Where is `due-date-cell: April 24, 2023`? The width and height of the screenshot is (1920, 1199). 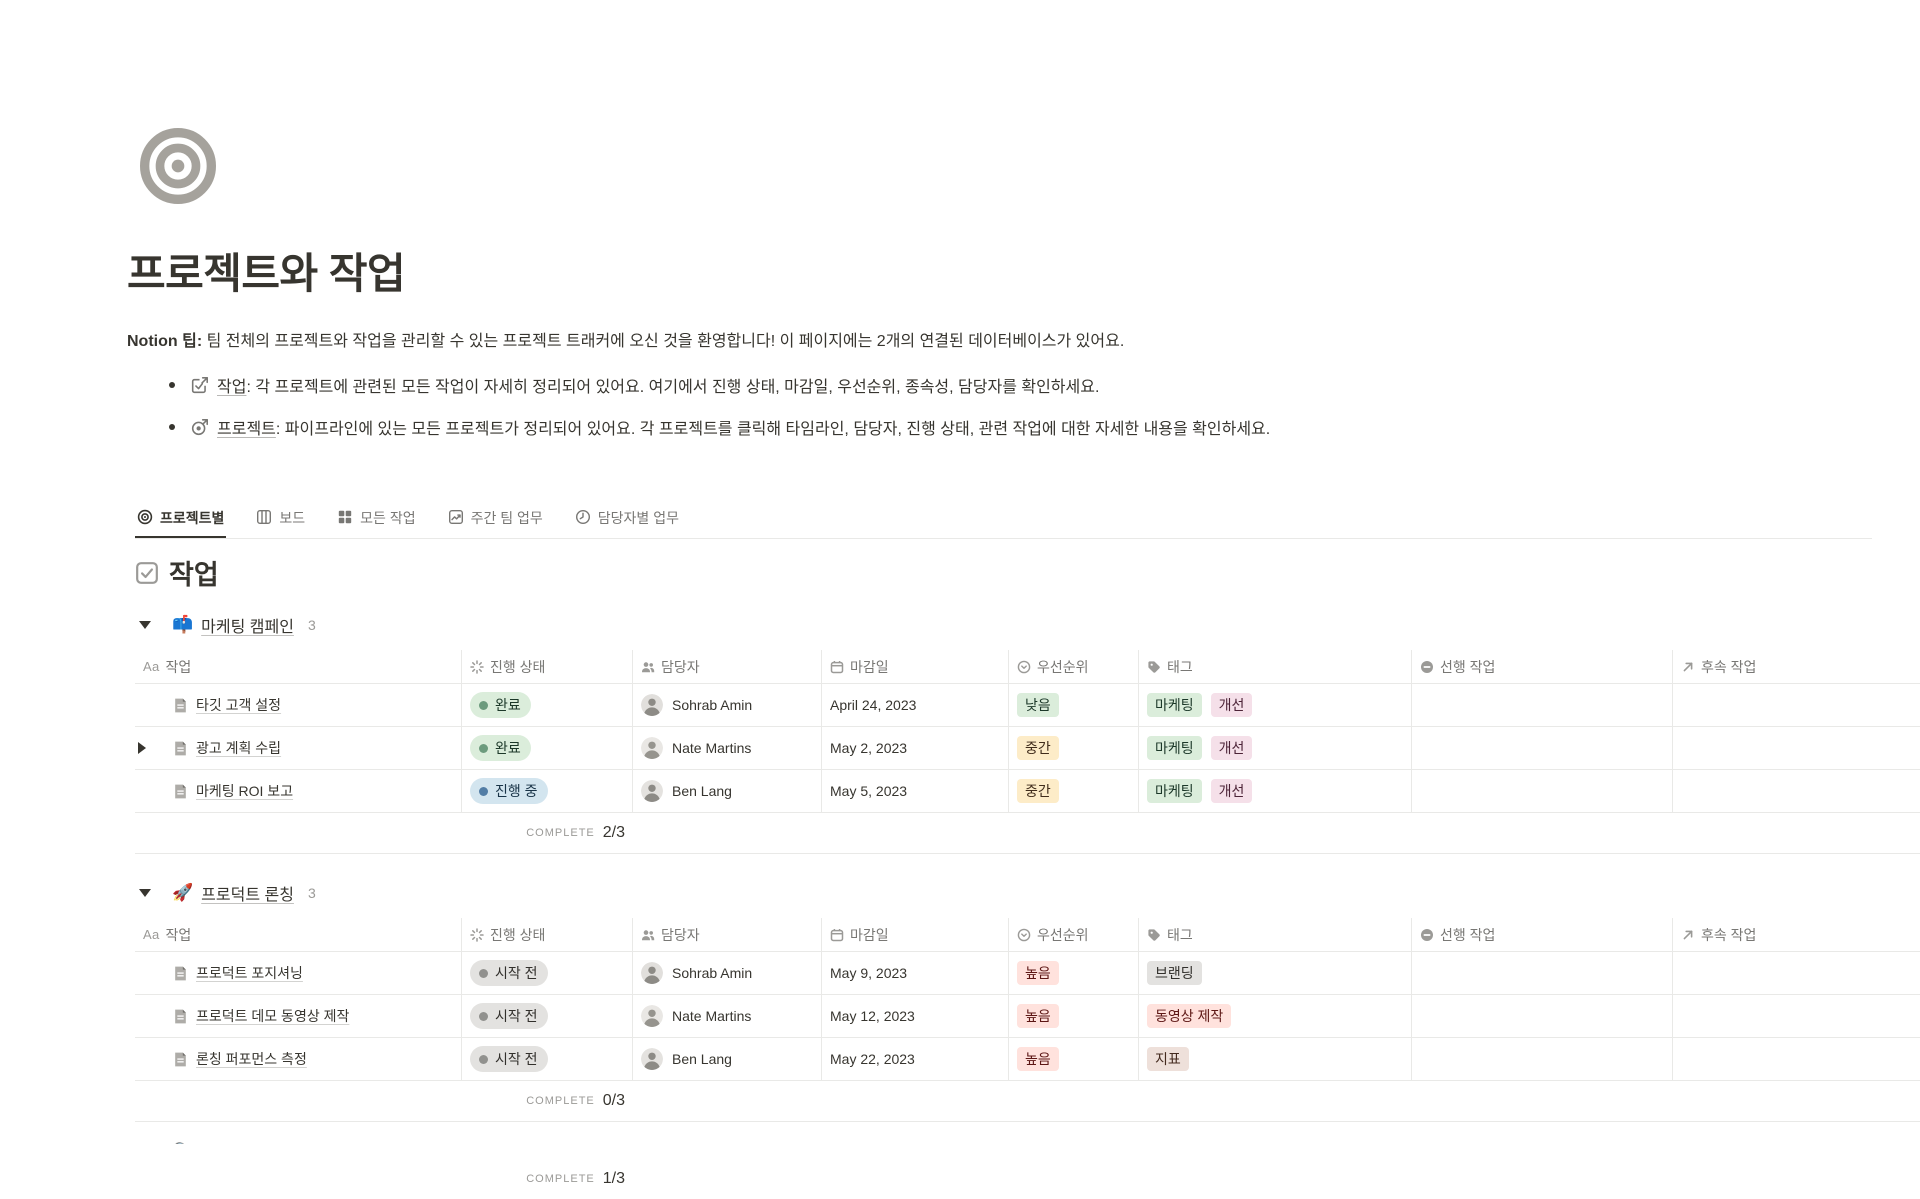 due-date-cell: April 24, 2023 is located at coordinates (915, 705).